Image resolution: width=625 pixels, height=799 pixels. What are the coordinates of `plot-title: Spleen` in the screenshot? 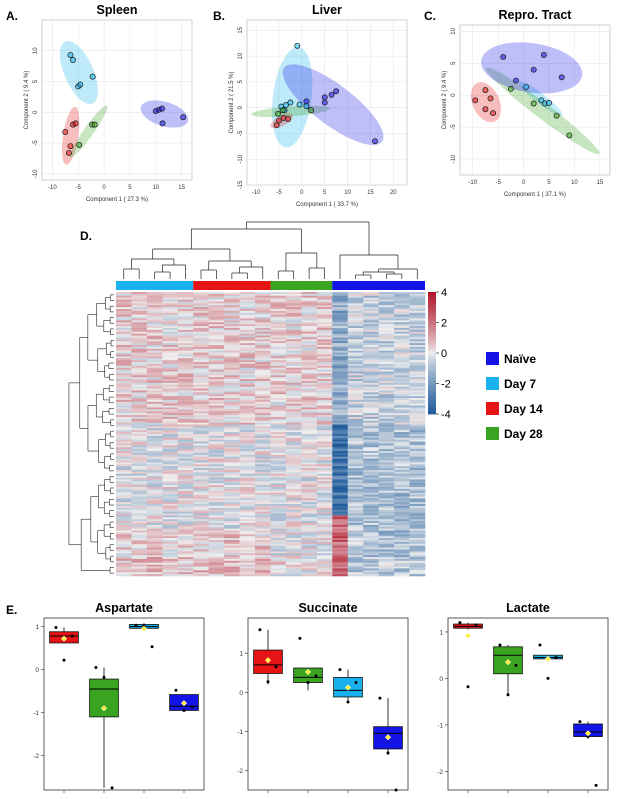 It's located at (117, 10).